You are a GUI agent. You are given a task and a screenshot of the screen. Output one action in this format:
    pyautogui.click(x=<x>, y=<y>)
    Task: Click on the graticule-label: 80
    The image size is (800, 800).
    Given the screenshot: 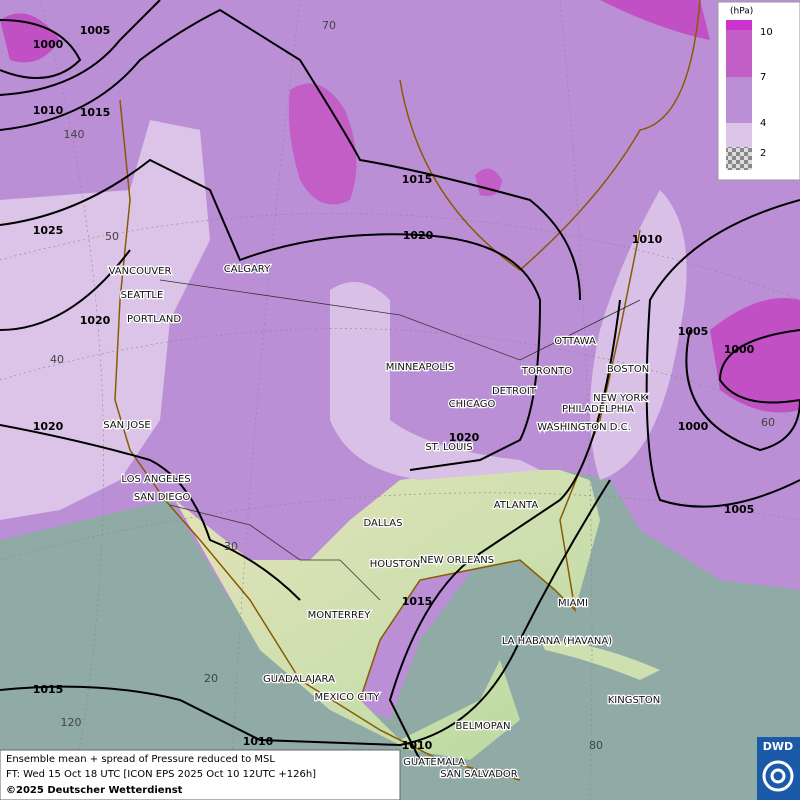 What is the action you would take?
    pyautogui.click(x=596, y=745)
    